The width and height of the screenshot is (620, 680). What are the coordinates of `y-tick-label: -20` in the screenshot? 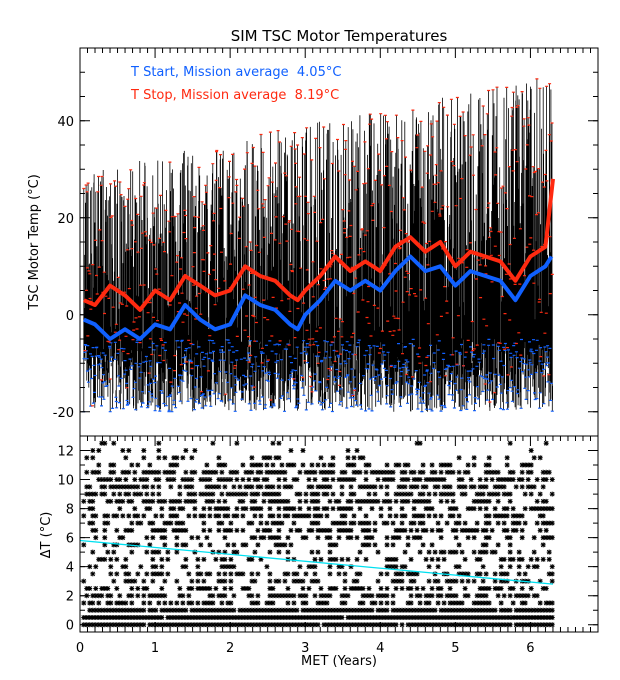 It's located at (63, 413).